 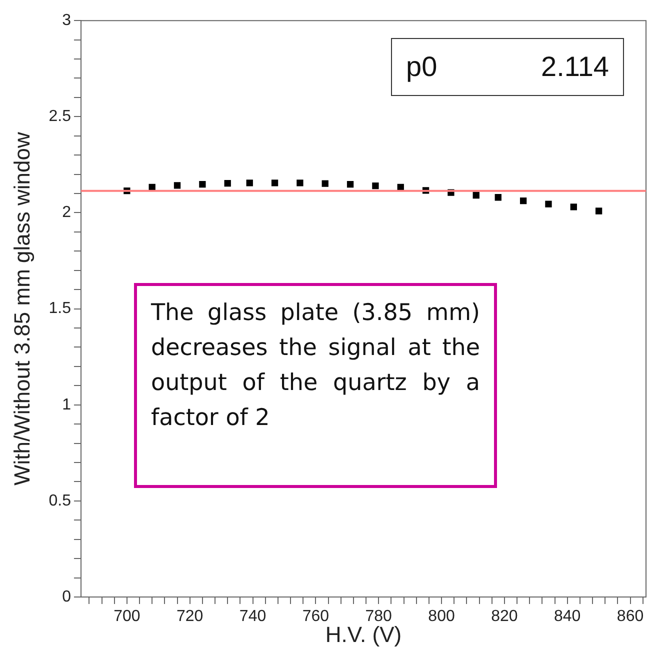 What do you see at coordinates (190, 617) in the screenshot?
I see `x-tick-label: 720` at bounding box center [190, 617].